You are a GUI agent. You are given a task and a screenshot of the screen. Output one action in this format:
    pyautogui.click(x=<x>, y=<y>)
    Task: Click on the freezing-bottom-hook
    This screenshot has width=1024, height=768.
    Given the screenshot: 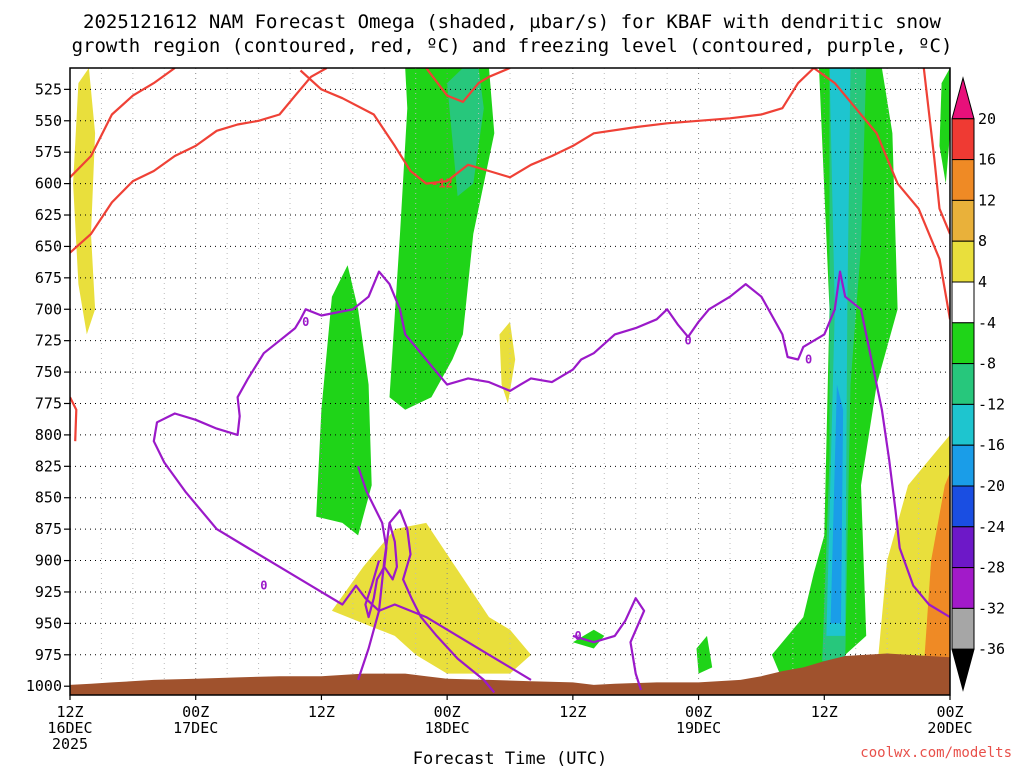 What is the action you would take?
    pyautogui.click(x=374, y=601)
    